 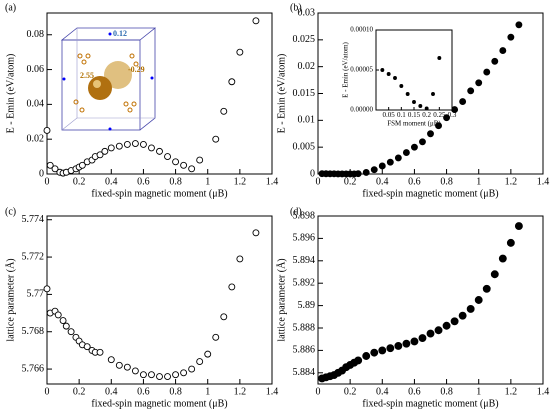 I want to click on annotation: -0.29, so click(x=136, y=69).